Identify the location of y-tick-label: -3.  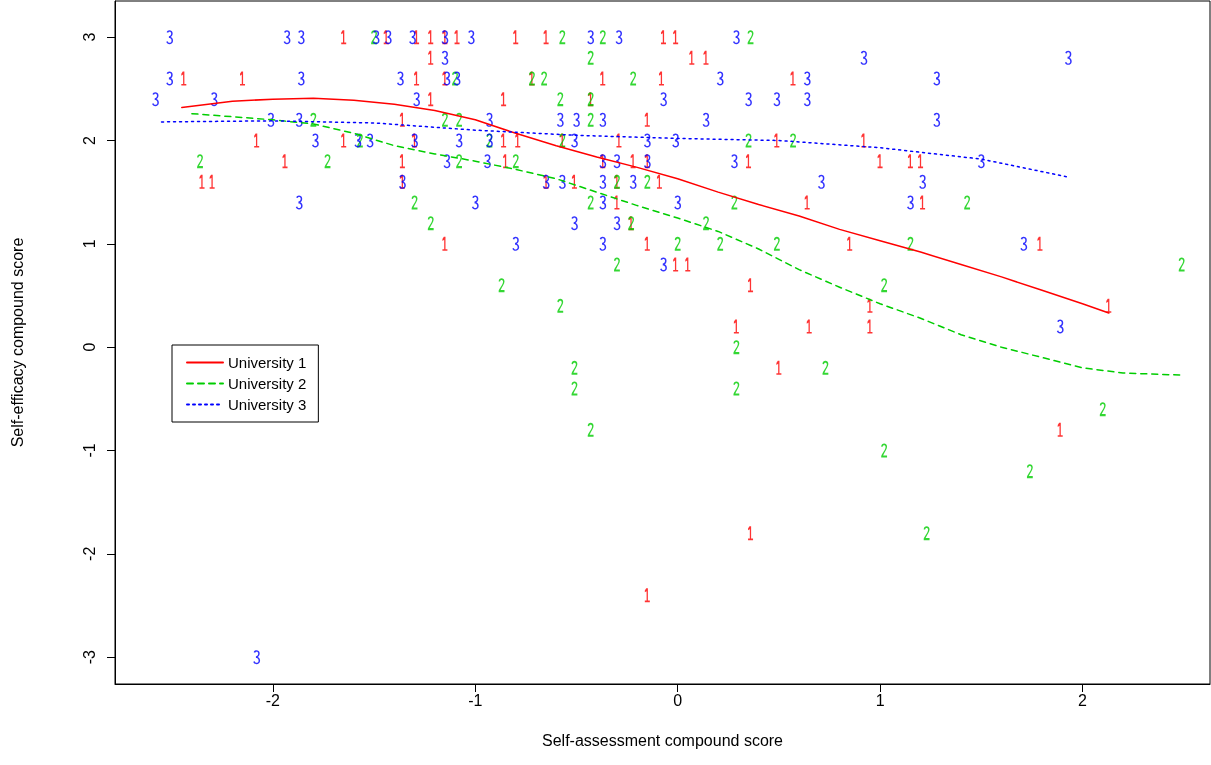
(89, 657).